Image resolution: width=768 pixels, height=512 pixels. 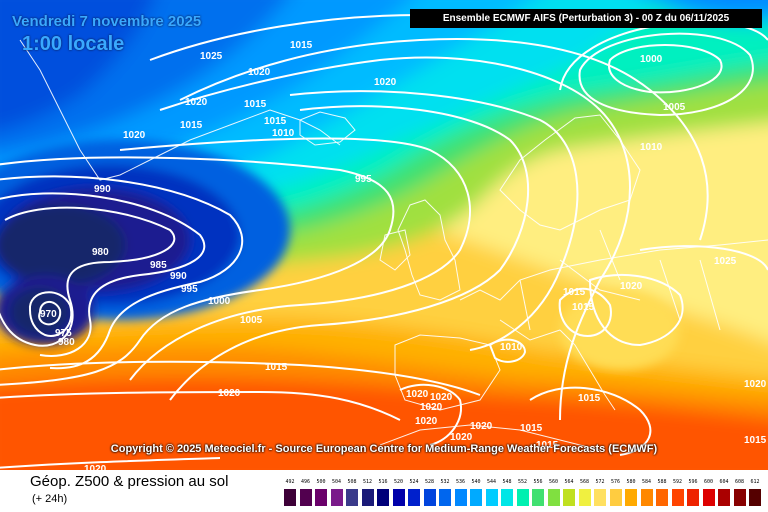 I want to click on scale-label: 572, so click(x=600, y=482).